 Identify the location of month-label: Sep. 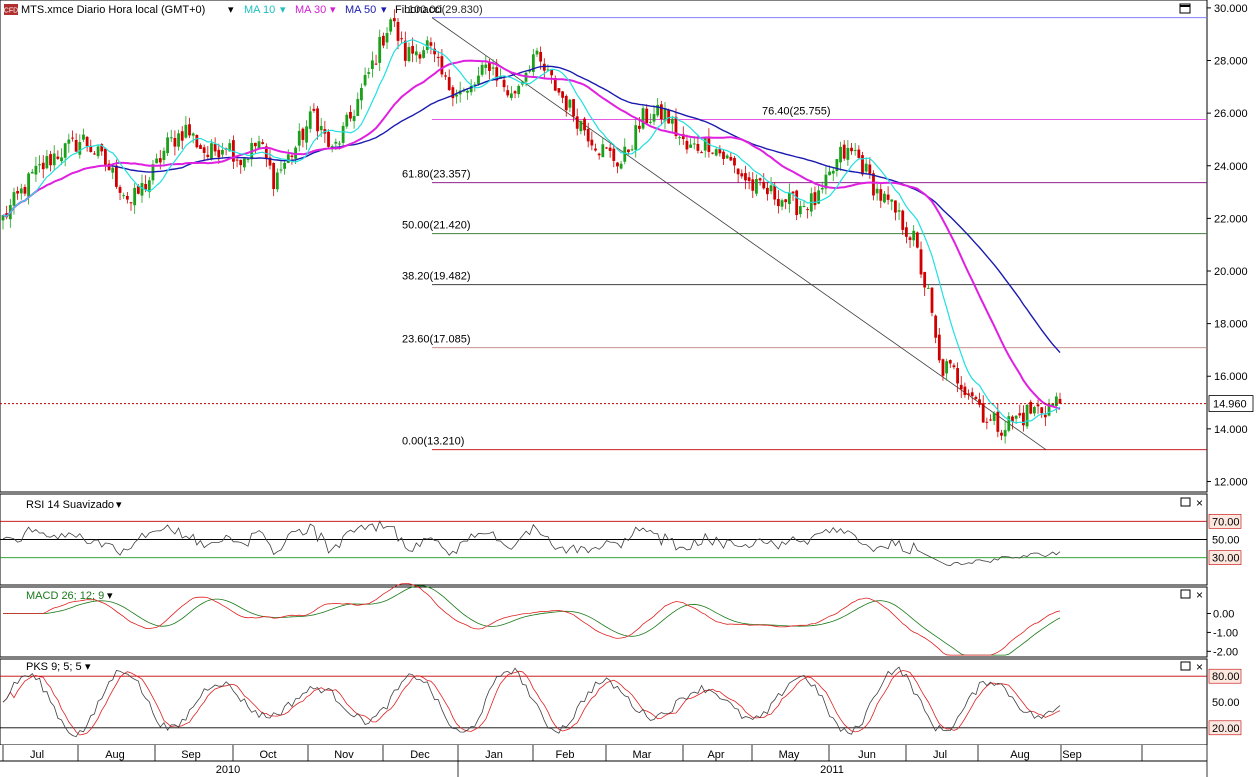
(1072, 755).